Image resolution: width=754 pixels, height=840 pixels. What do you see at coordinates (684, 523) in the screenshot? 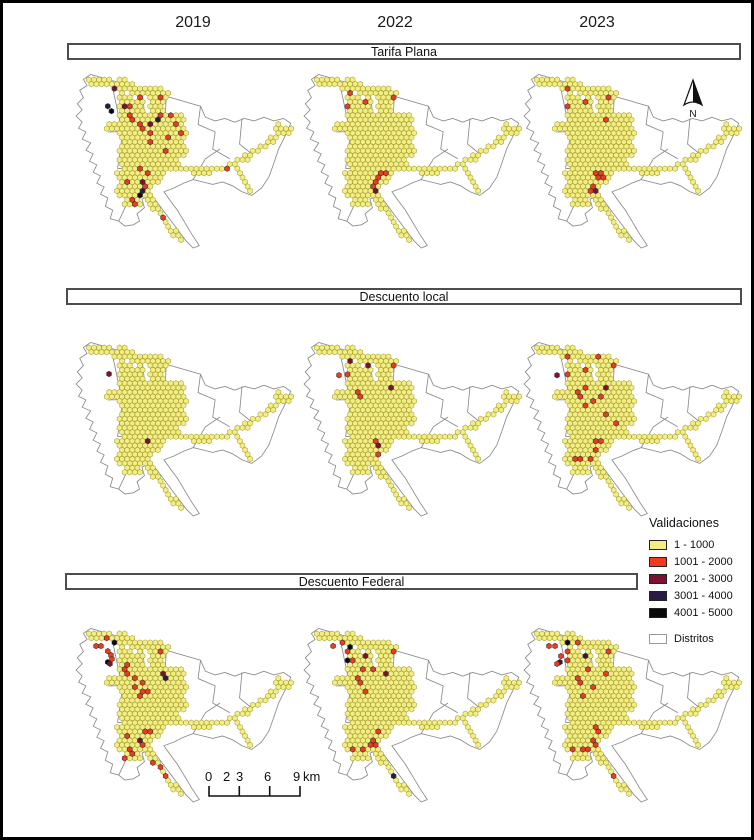
I see `legend-title: Validaciones` at bounding box center [684, 523].